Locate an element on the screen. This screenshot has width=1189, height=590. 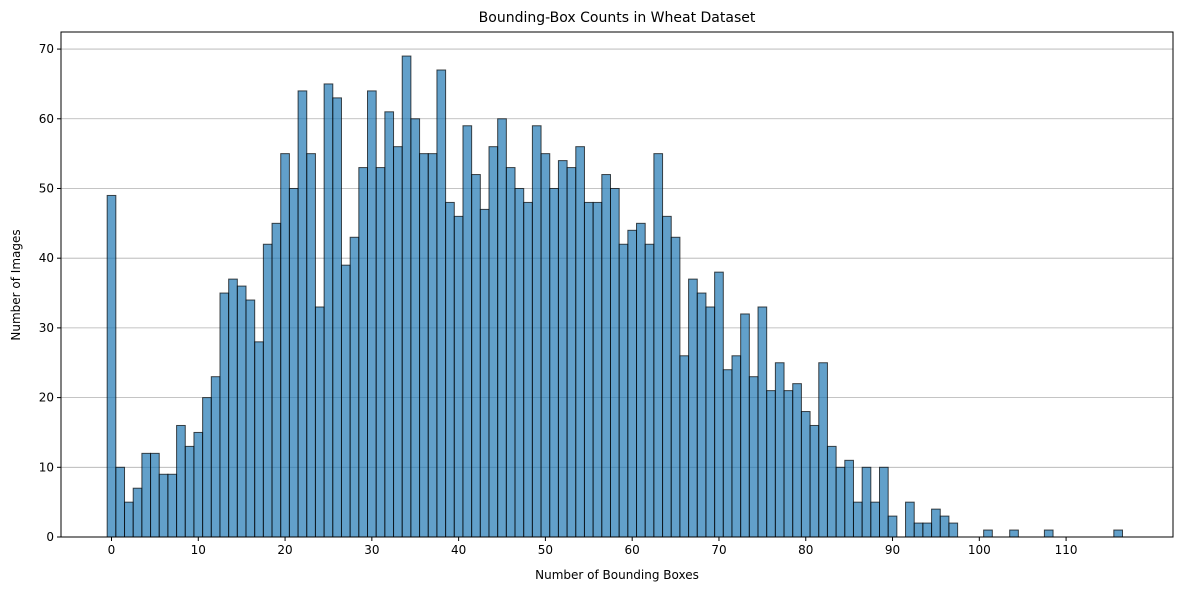
x-tick-label: 110 is located at coordinates (1066, 550).